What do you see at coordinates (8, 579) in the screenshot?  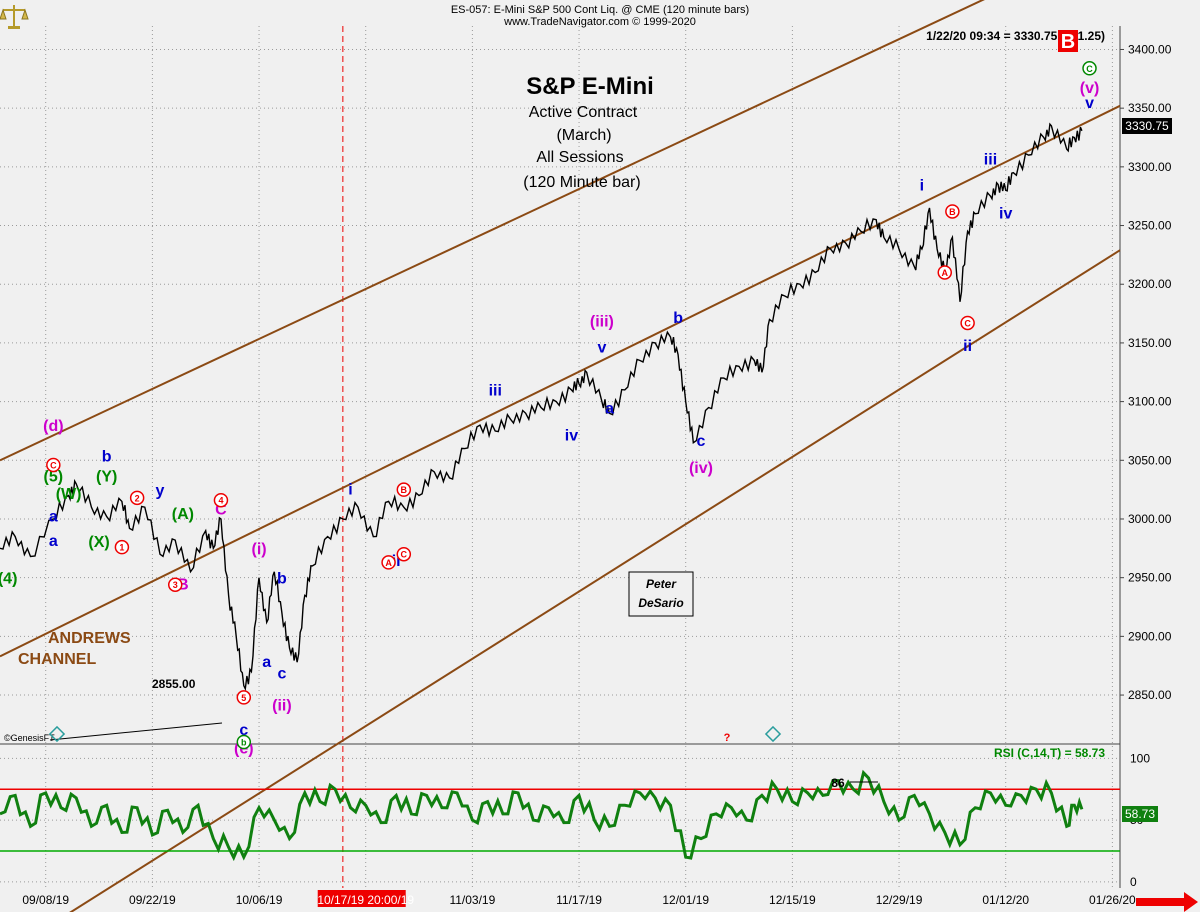 I see `wave-label: (4)` at bounding box center [8, 579].